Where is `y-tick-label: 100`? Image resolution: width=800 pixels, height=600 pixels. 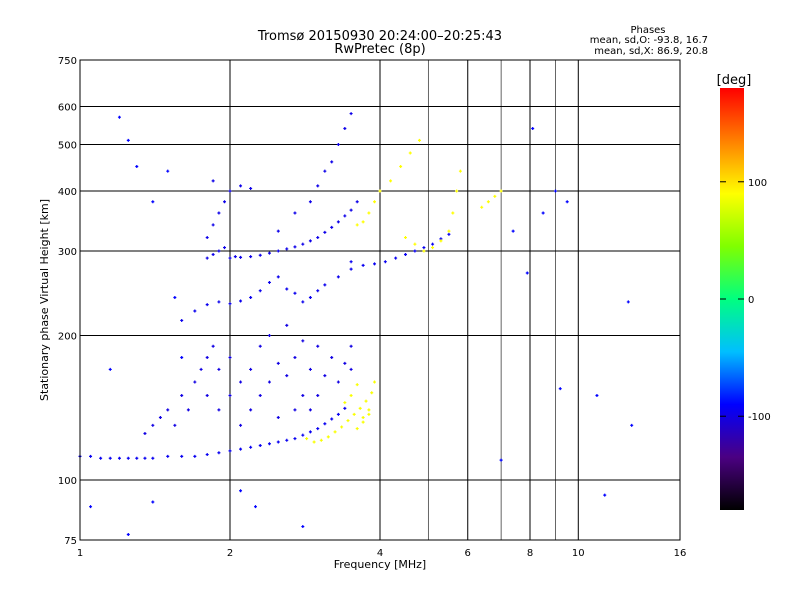 y-tick-label: 100 is located at coordinates (67, 481).